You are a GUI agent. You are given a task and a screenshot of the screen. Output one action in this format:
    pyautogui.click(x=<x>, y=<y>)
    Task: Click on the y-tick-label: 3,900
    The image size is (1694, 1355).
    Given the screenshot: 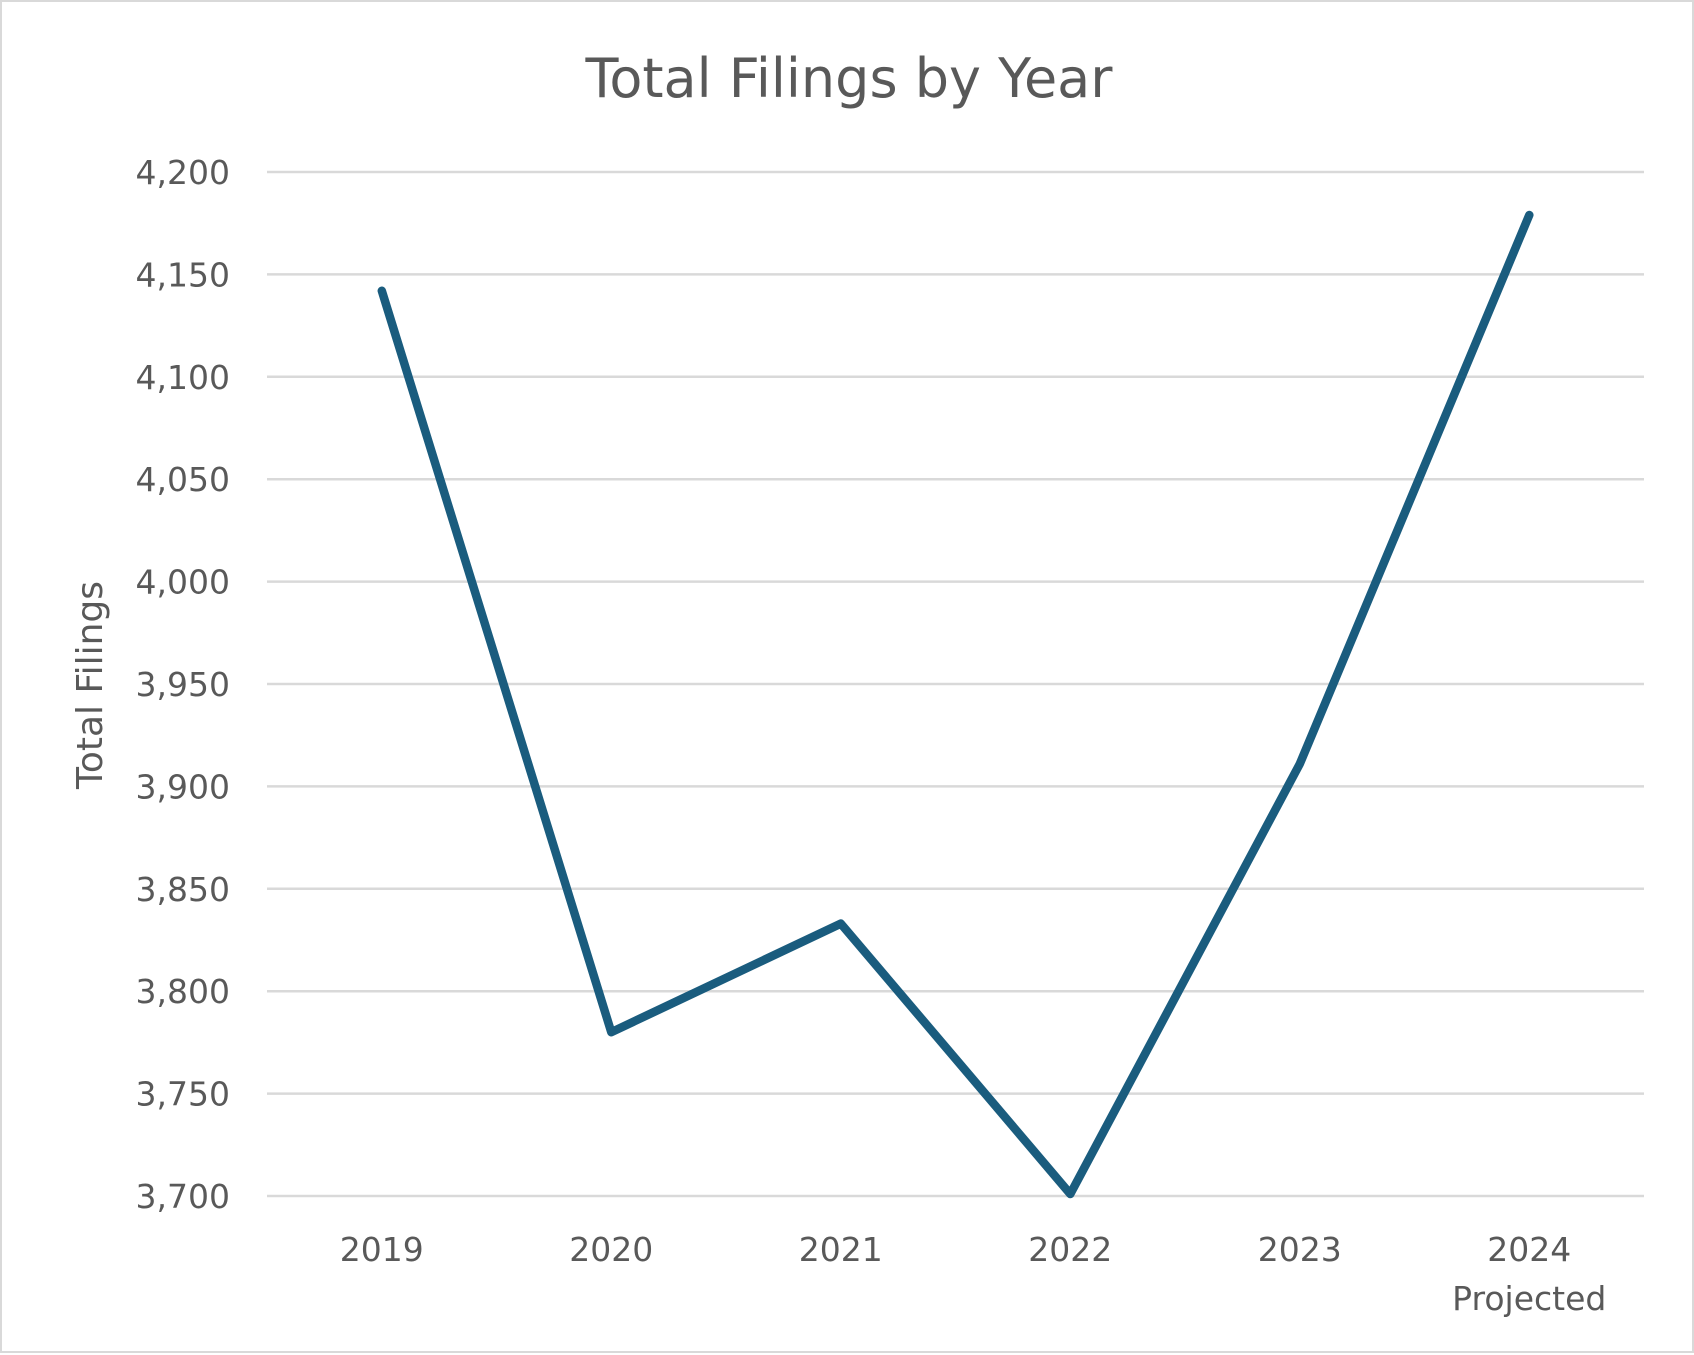 What is the action you would take?
    pyautogui.click(x=183, y=786)
    